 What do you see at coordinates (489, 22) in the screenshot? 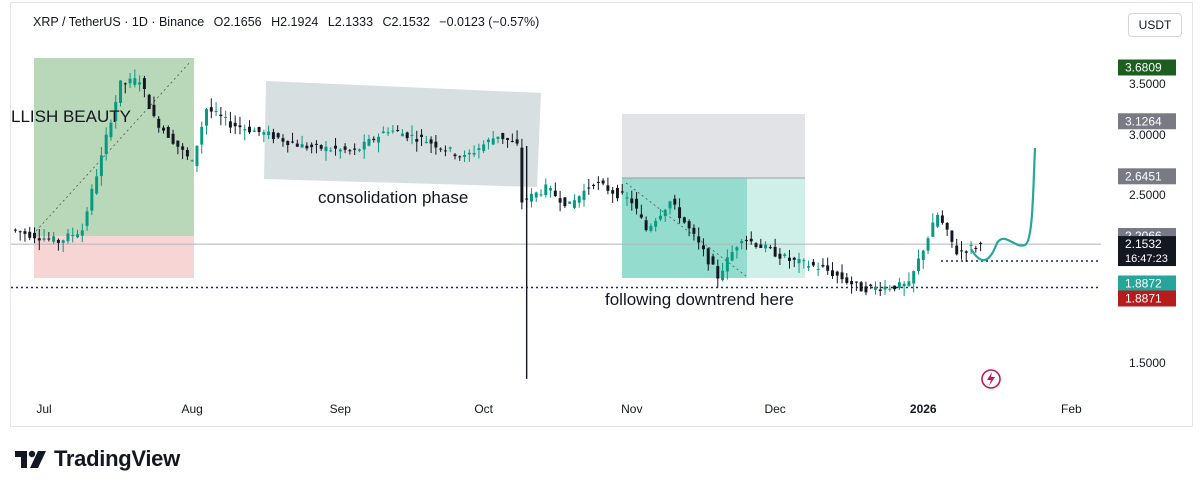
I see `change-value: −0.0123 (−0.57%)` at bounding box center [489, 22].